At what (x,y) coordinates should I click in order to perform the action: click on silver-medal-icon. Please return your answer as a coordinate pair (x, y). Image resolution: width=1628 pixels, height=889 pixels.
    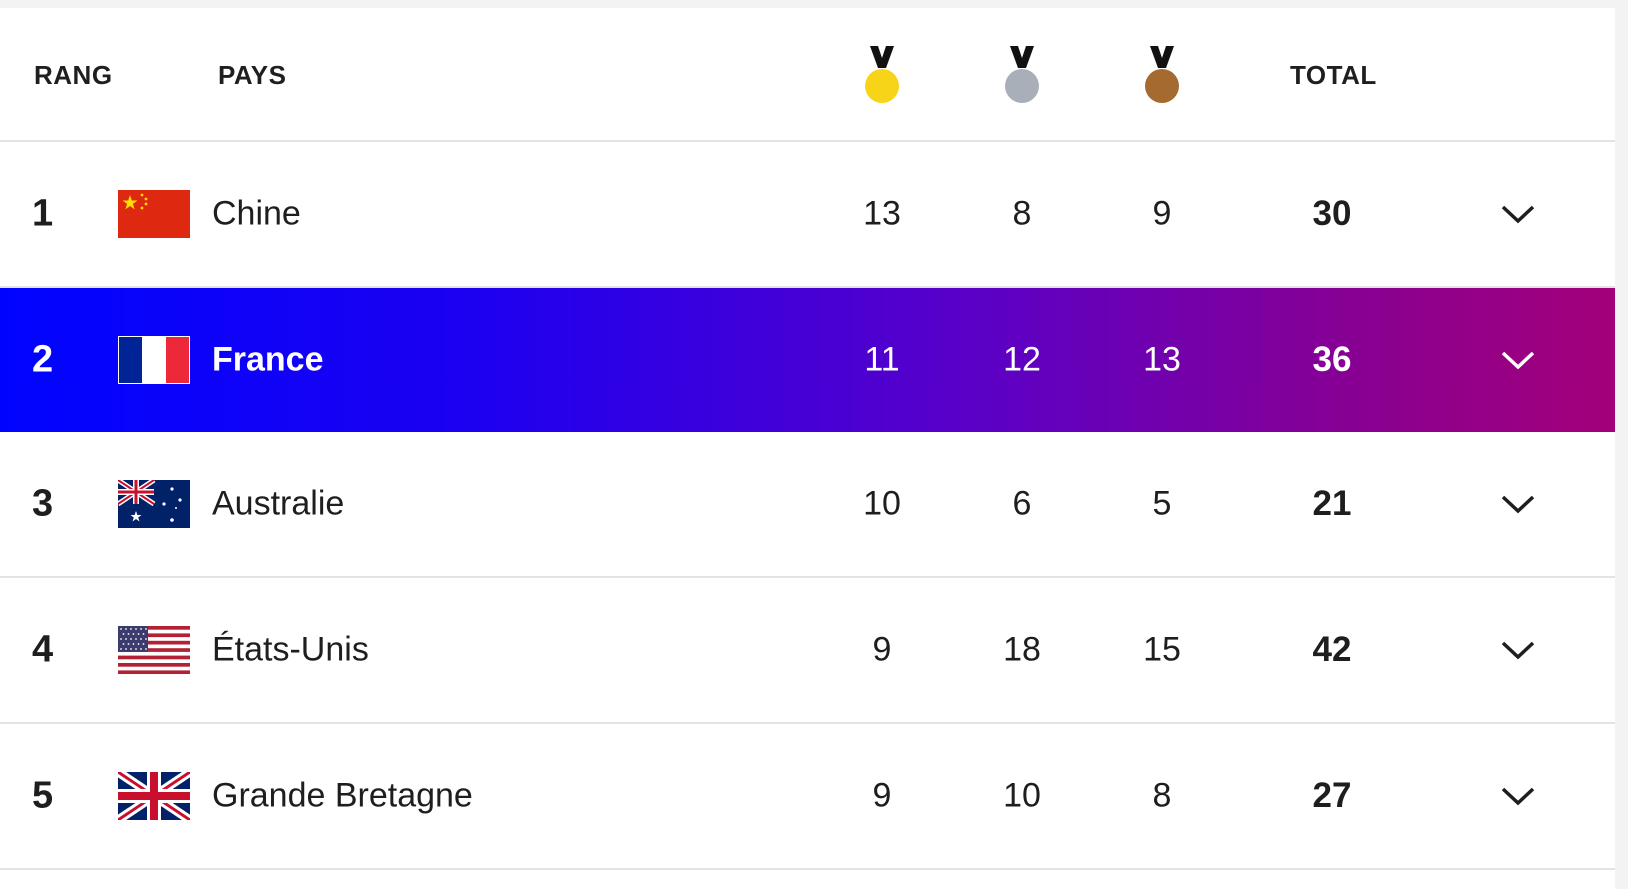
    Looking at the image, I should click on (1022, 75).